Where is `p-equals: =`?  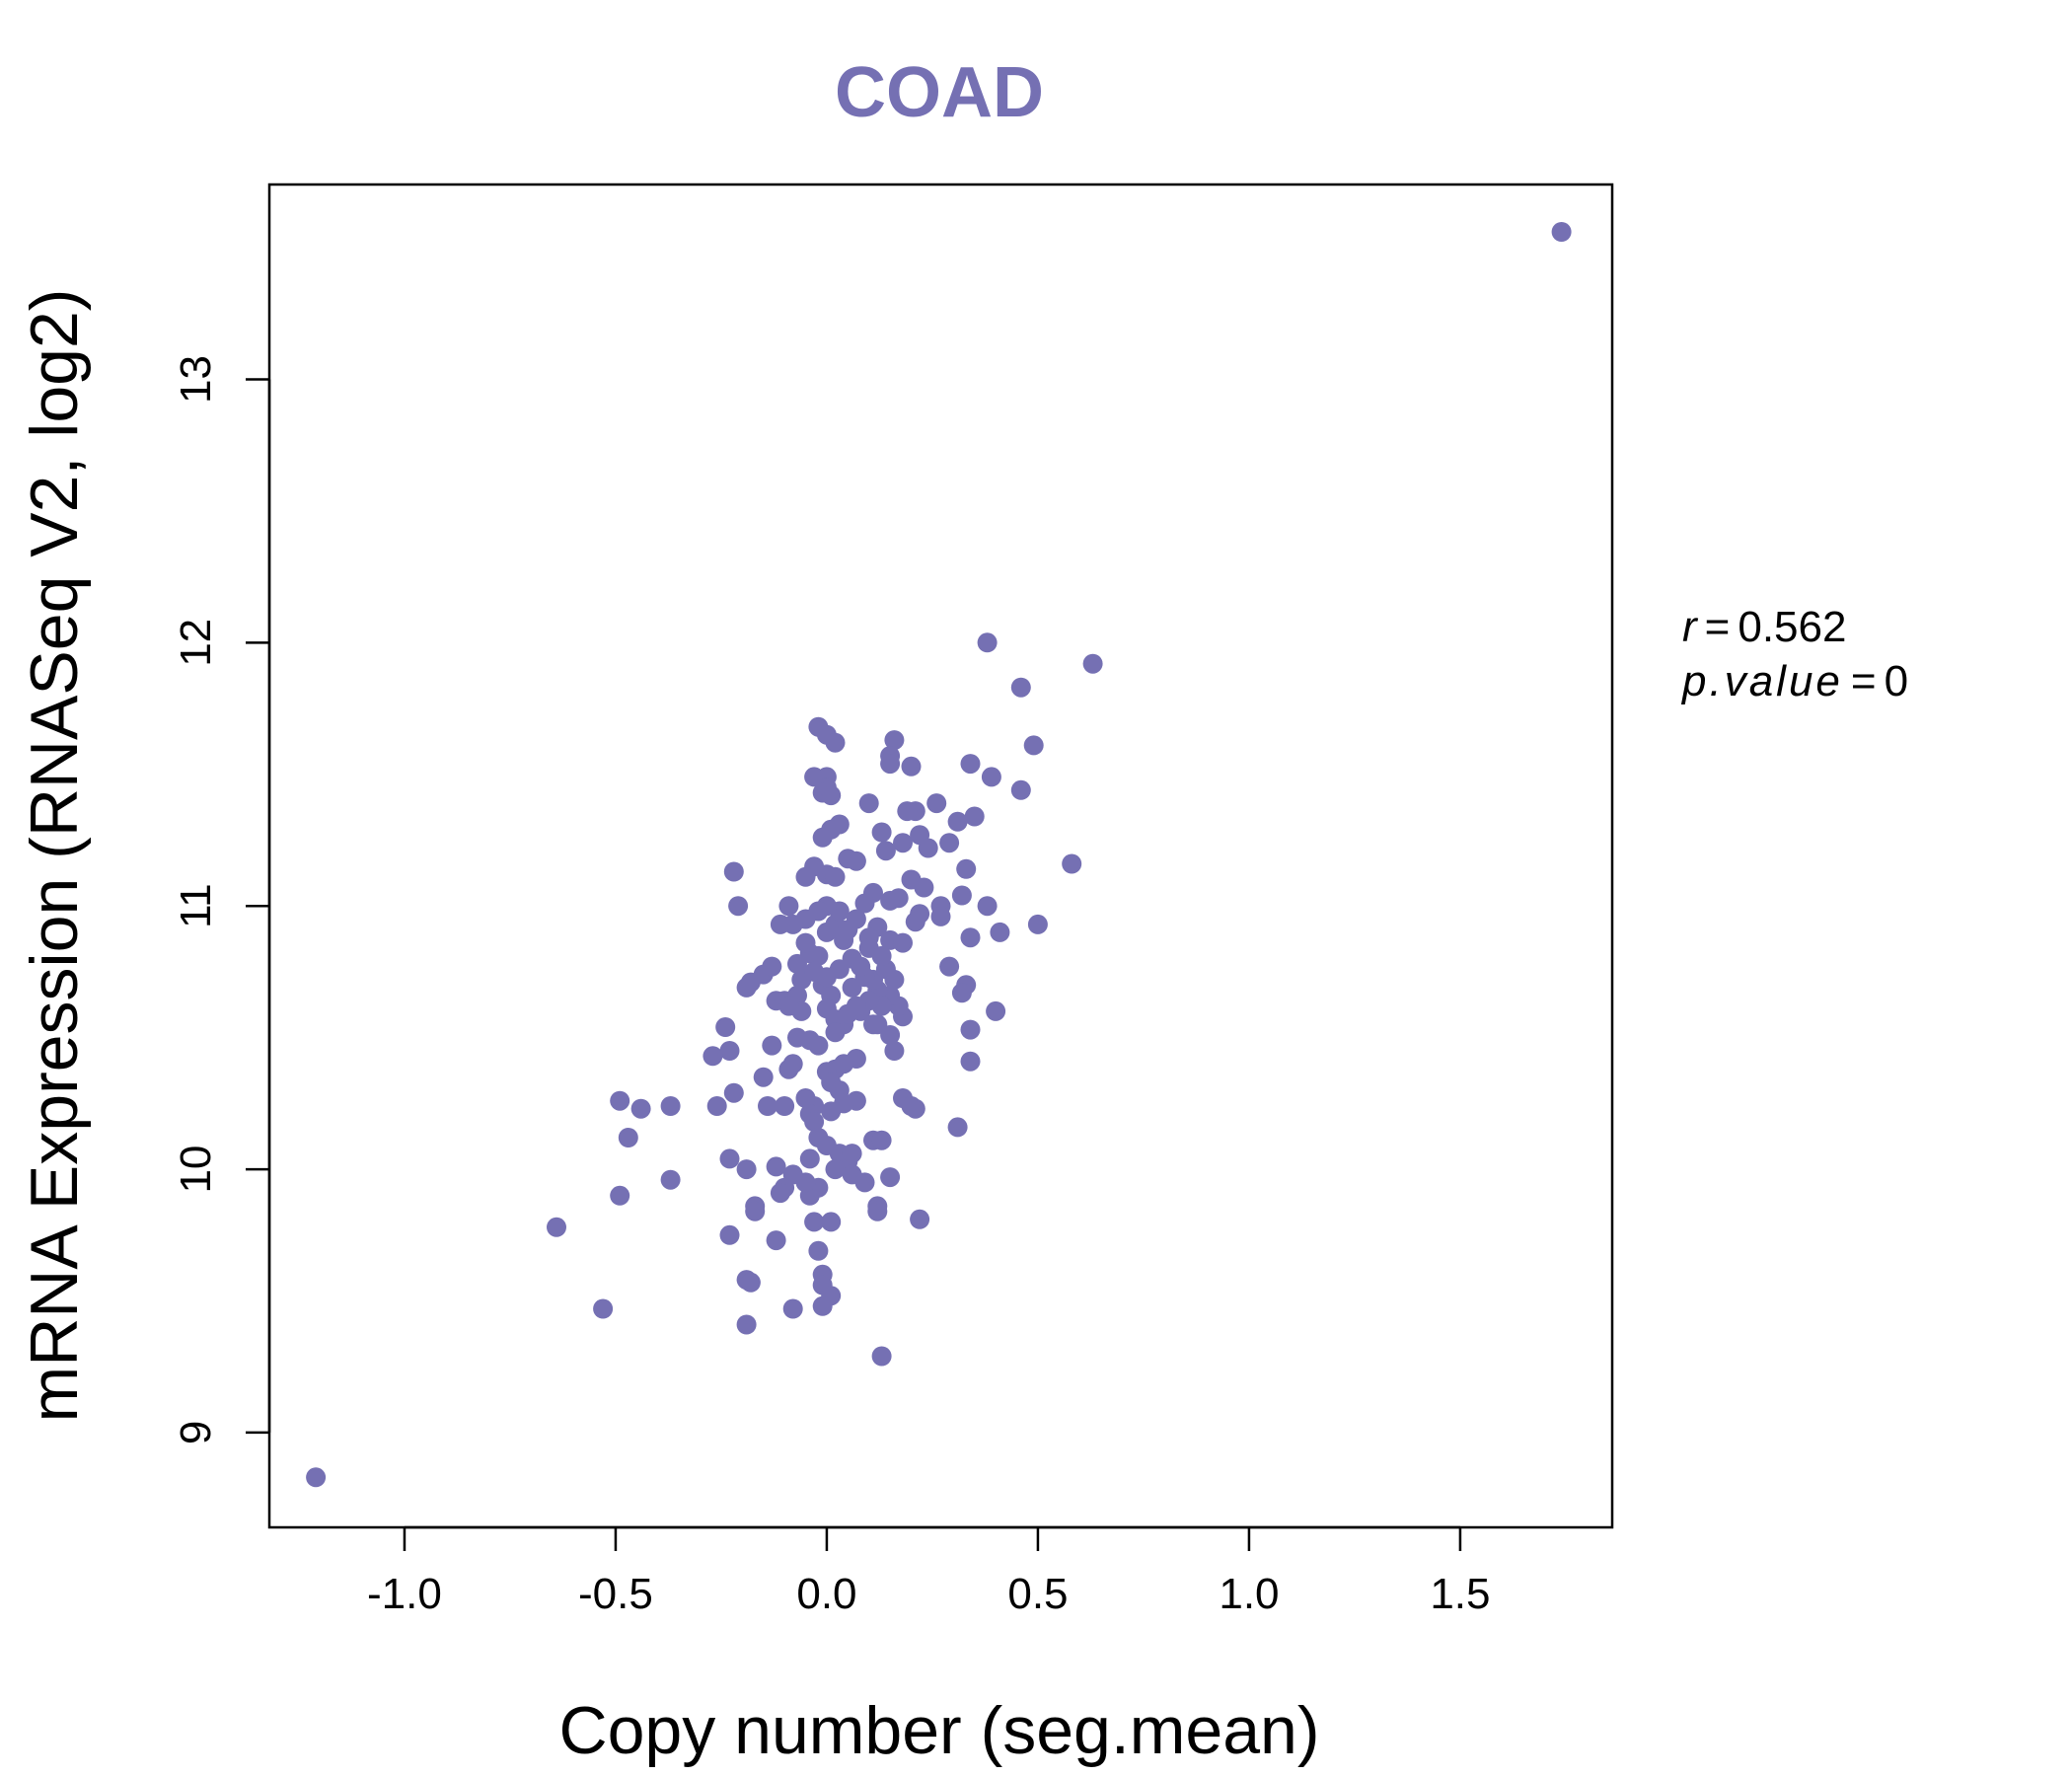
p-equals: = is located at coordinates (1864, 681).